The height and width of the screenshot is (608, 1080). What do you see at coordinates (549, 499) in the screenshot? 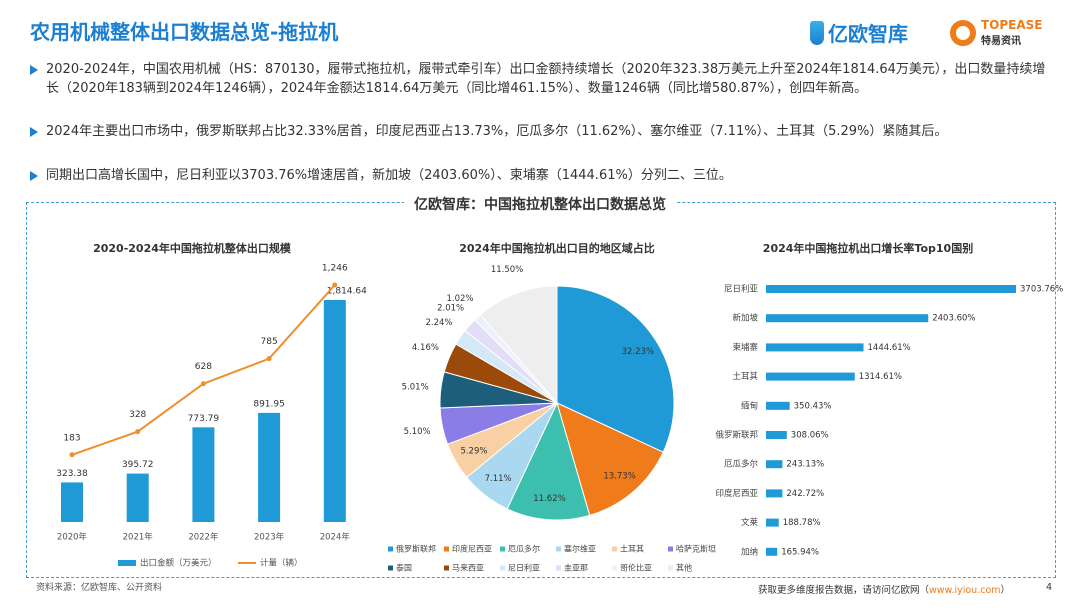
I see `data-label: 11.62%` at bounding box center [549, 499].